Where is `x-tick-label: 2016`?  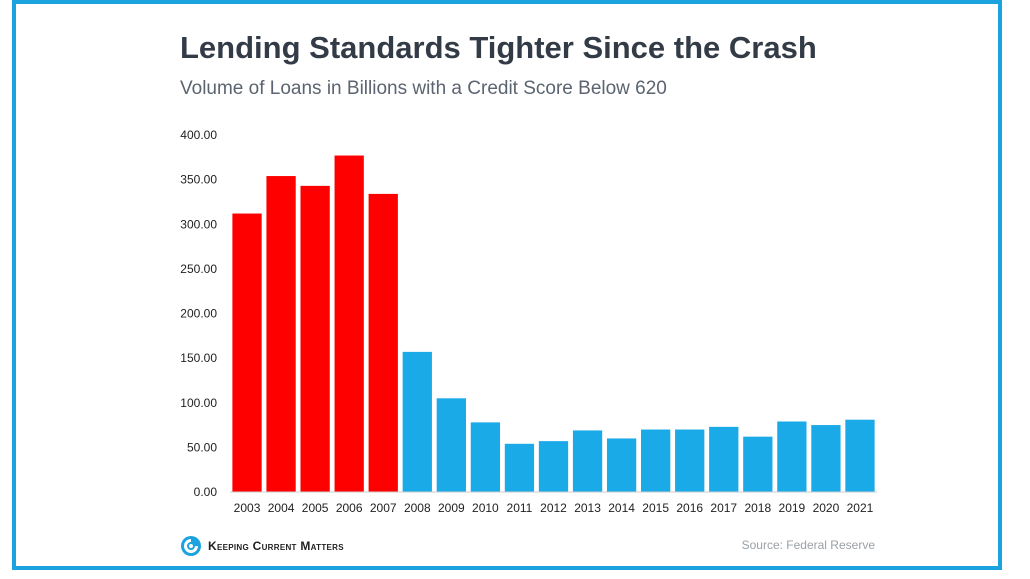
x-tick-label: 2016 is located at coordinates (689, 508).